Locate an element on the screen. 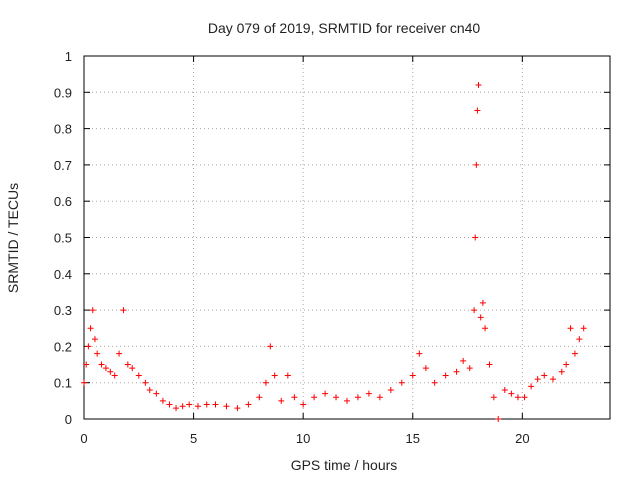  x-tick-label: 5 is located at coordinates (193, 438).